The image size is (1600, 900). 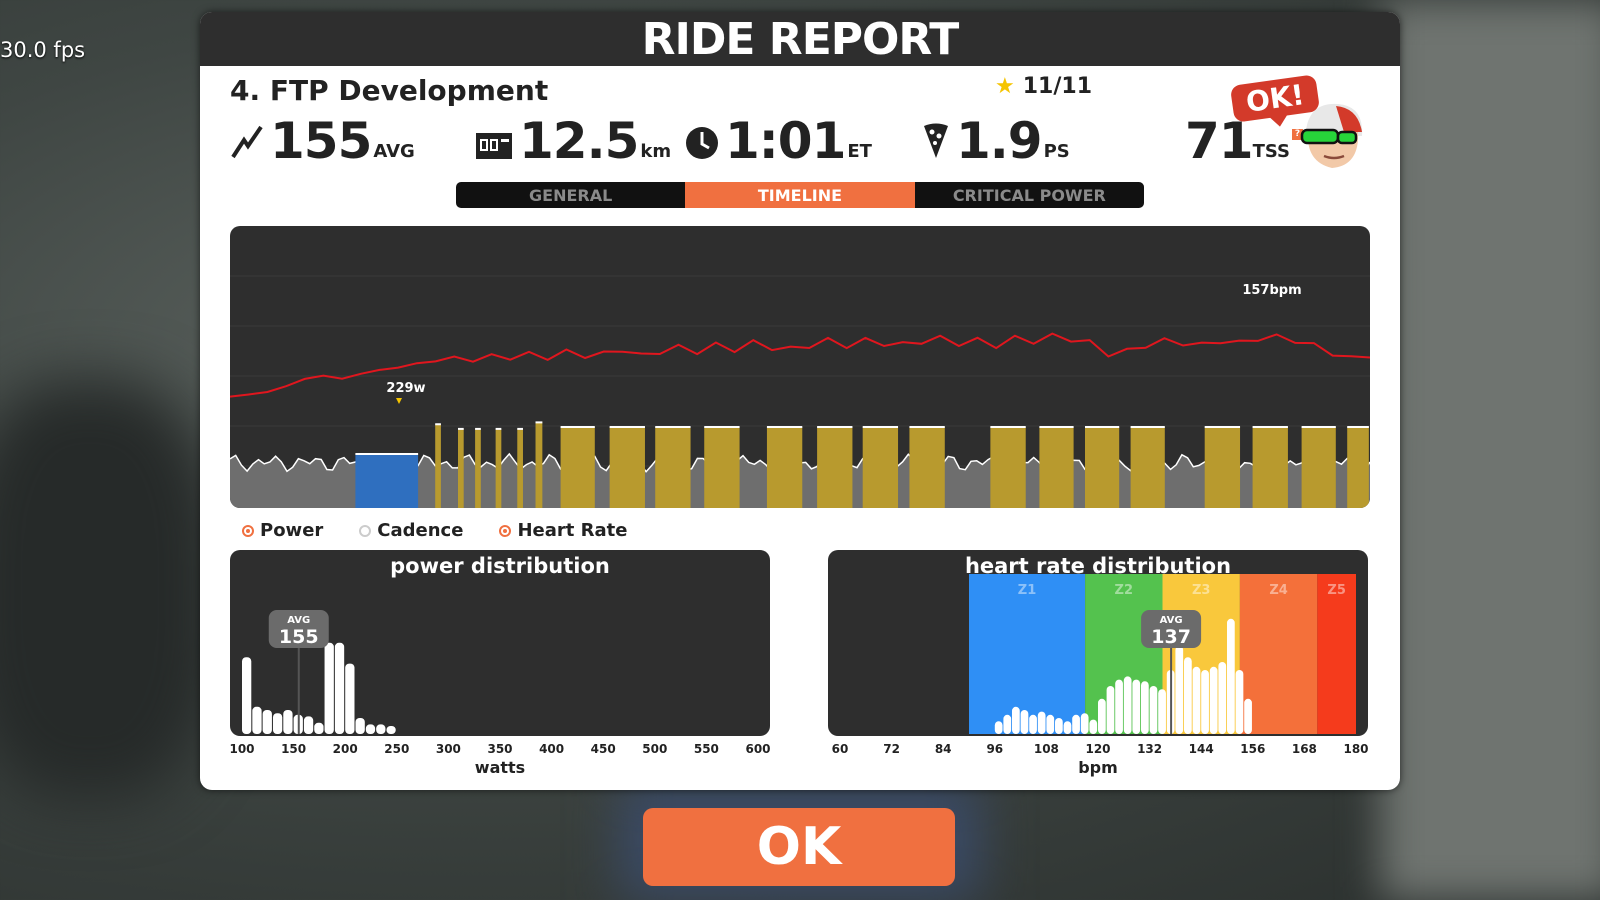 I want to click on stat-distance: 12.5 km, so click(x=573, y=141).